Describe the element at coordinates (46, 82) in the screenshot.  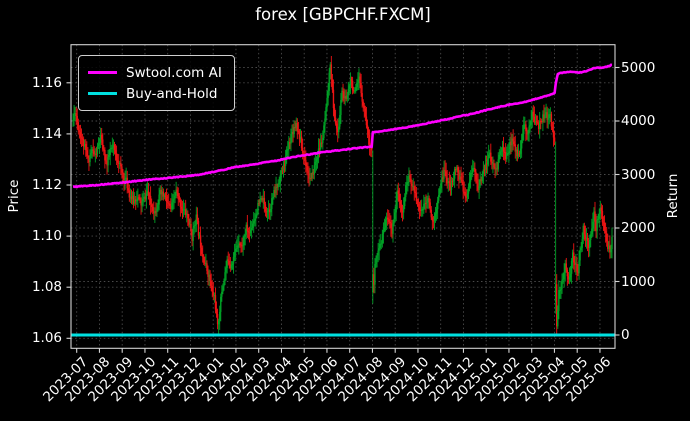
I see `y-left-tick-1.16: 1.16` at that location.